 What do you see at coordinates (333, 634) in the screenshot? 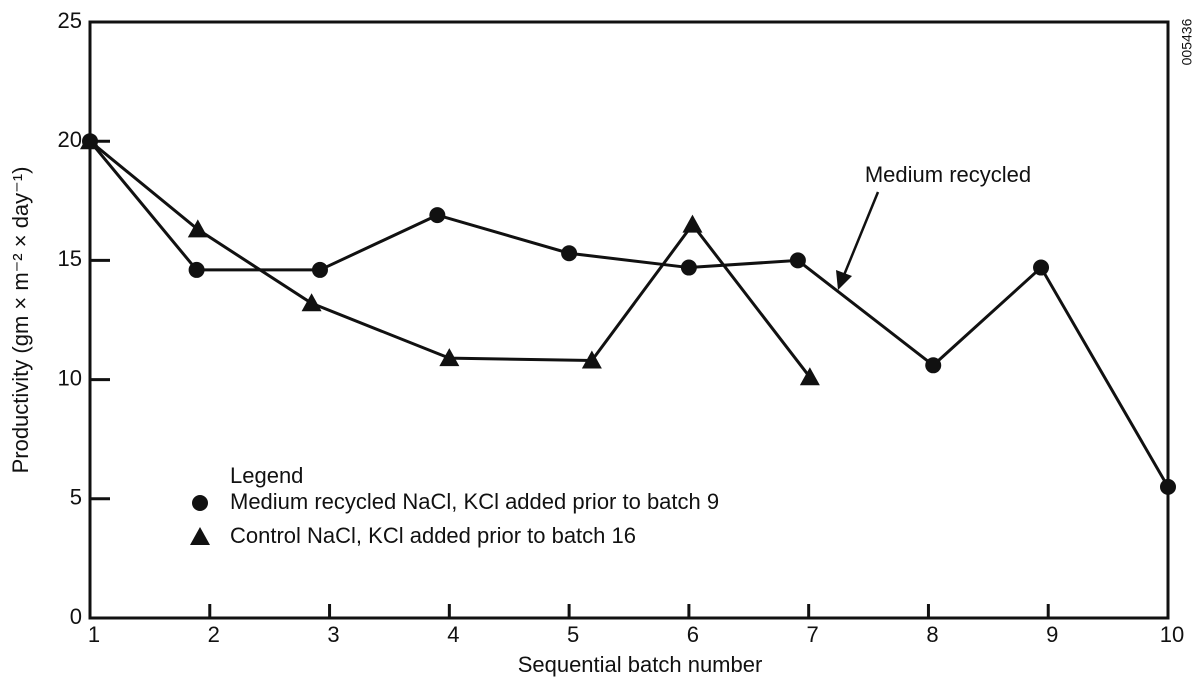
I see `x-tick-label: 3` at bounding box center [333, 634].